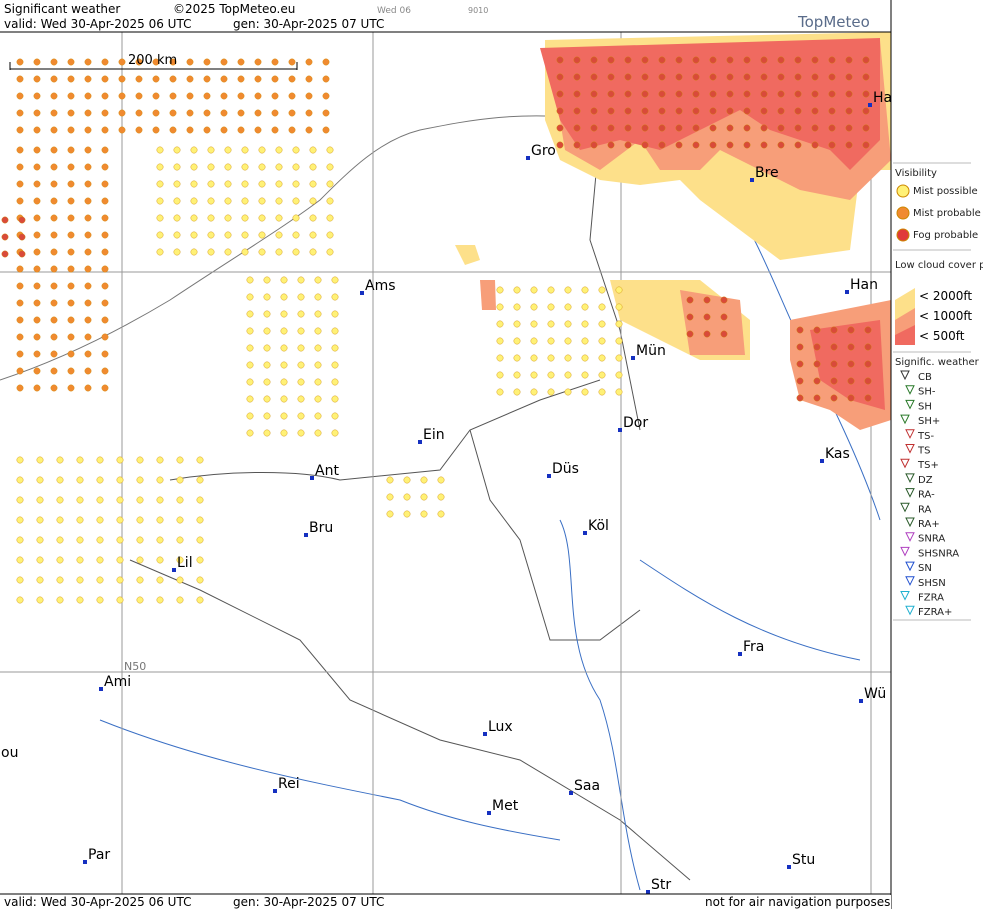 The width and height of the screenshot is (983, 909). I want to click on legend-label: RA-, so click(926, 495).